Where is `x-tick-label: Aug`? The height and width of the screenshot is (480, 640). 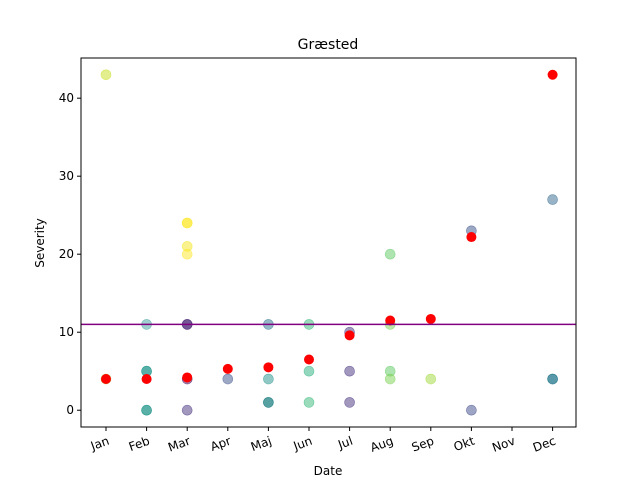 x-tick-label: Aug is located at coordinates (381, 444).